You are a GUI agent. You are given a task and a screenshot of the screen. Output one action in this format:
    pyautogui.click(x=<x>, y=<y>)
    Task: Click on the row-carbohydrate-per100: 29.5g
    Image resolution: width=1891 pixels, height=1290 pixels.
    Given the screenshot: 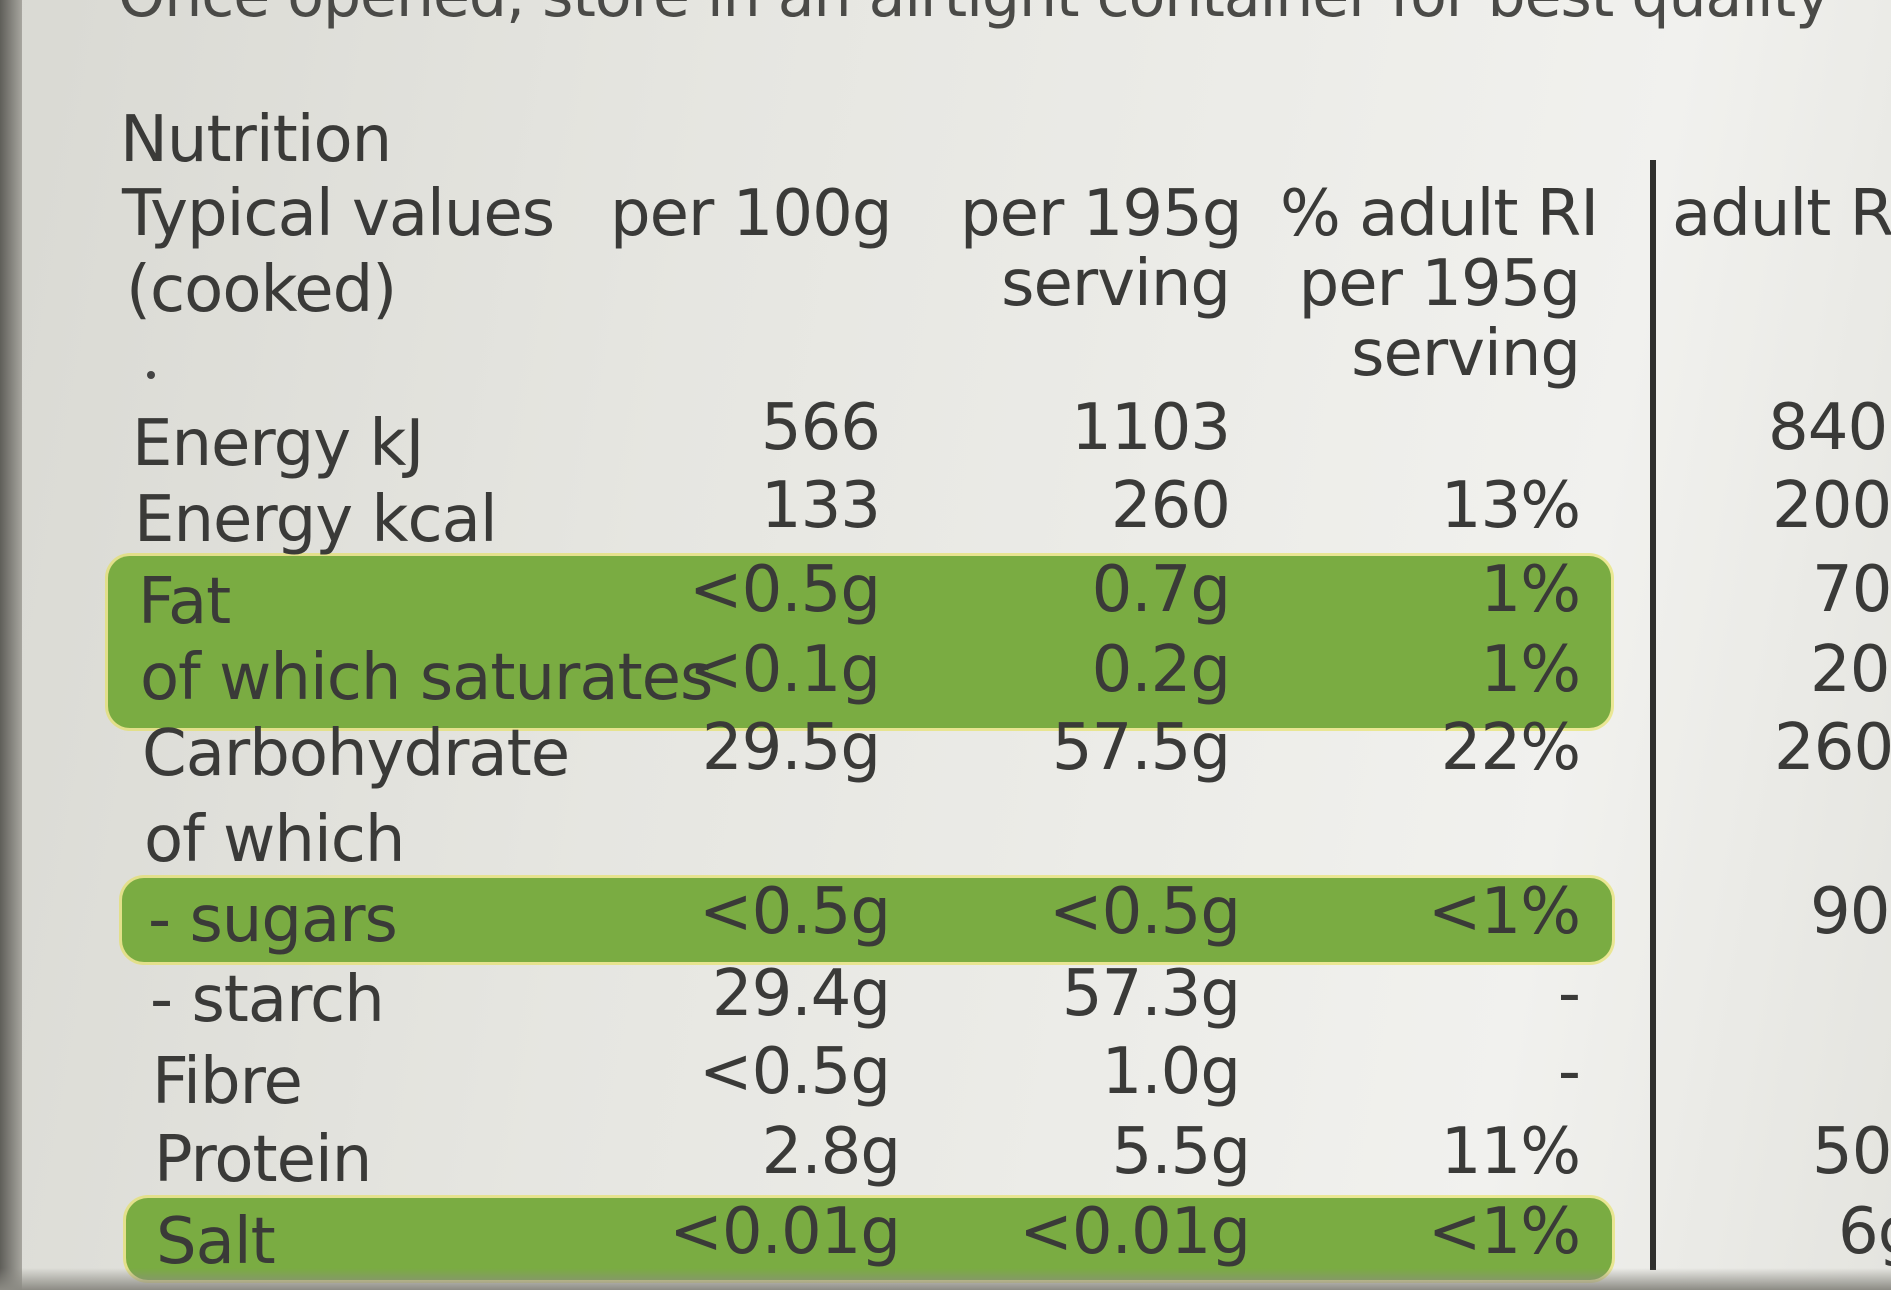 What is the action you would take?
    pyautogui.click(x=791, y=748)
    